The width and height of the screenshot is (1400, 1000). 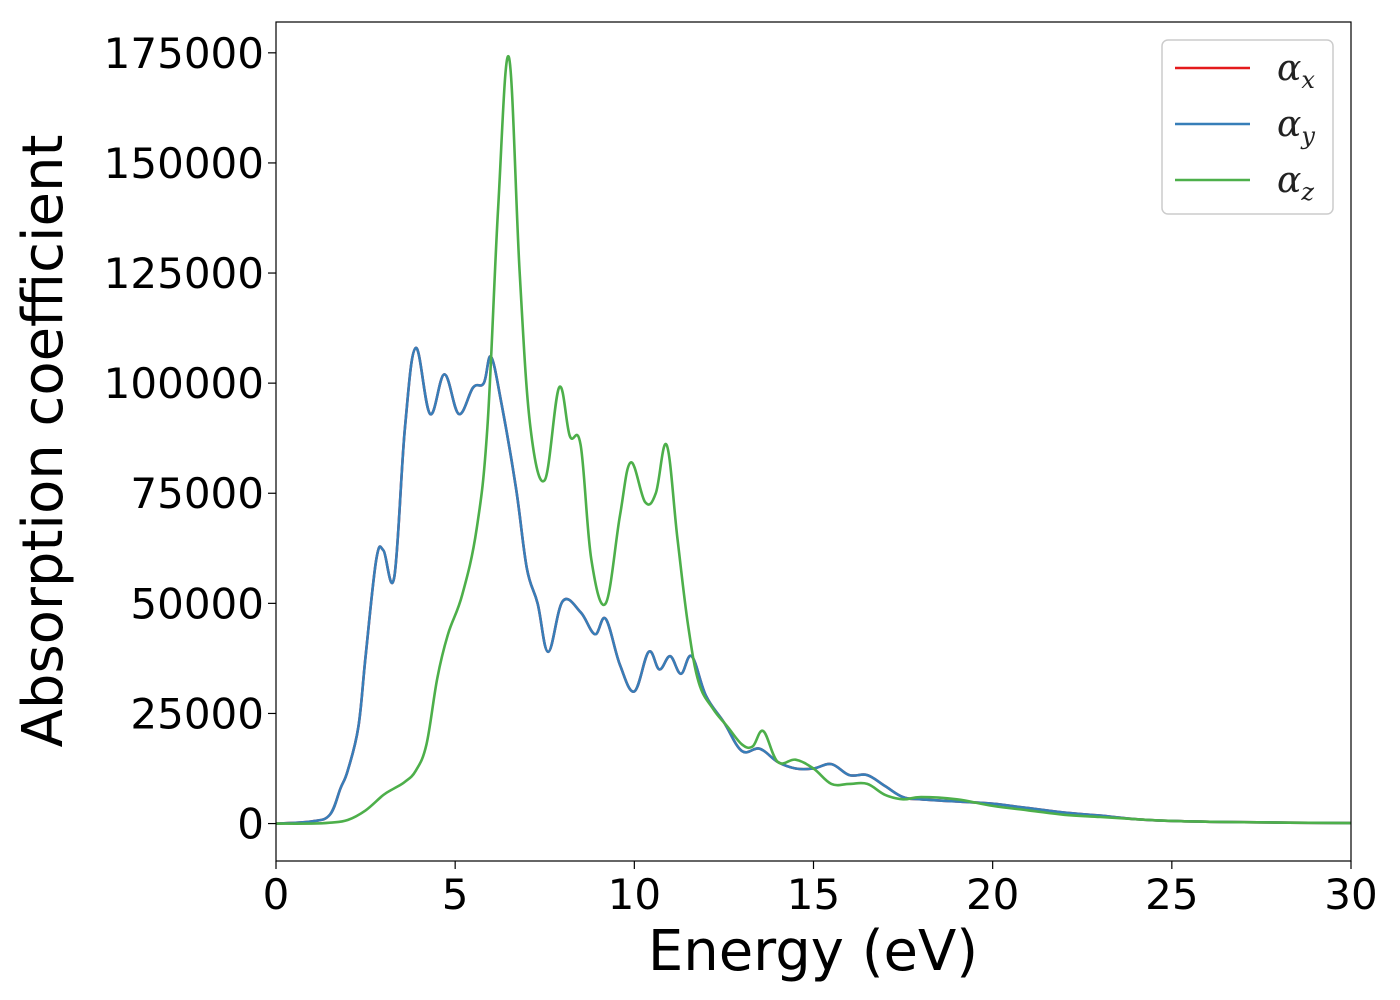 I want to click on y-tick-label: 0, so click(x=250, y=824).